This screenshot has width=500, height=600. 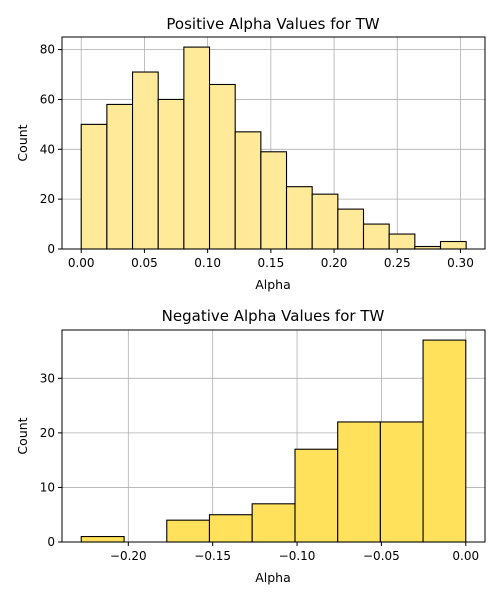 I want to click on chart-title: Negative Alpha Values for TW, so click(x=273, y=316).